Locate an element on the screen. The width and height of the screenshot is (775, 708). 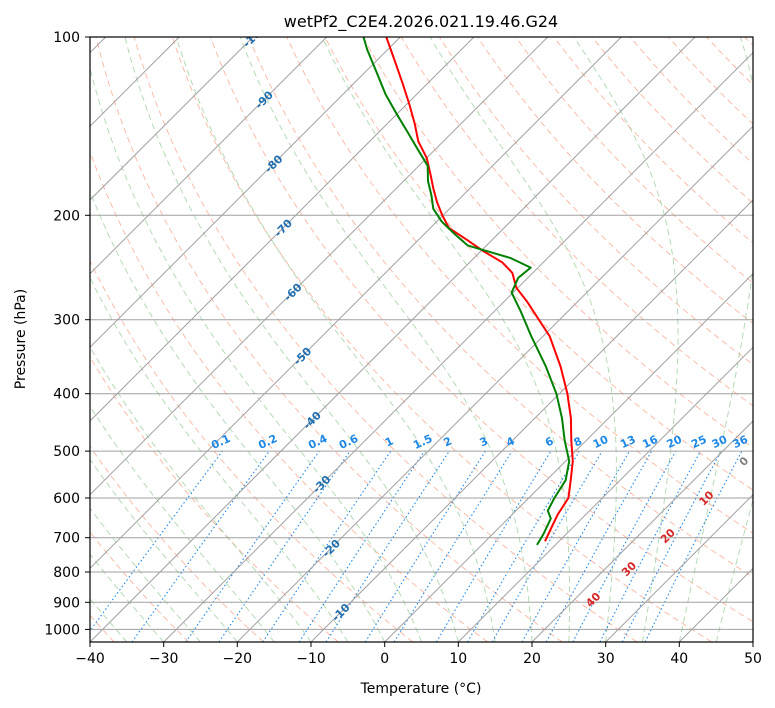
x-axis-title: Temperature (°C) is located at coordinates (421, 689).